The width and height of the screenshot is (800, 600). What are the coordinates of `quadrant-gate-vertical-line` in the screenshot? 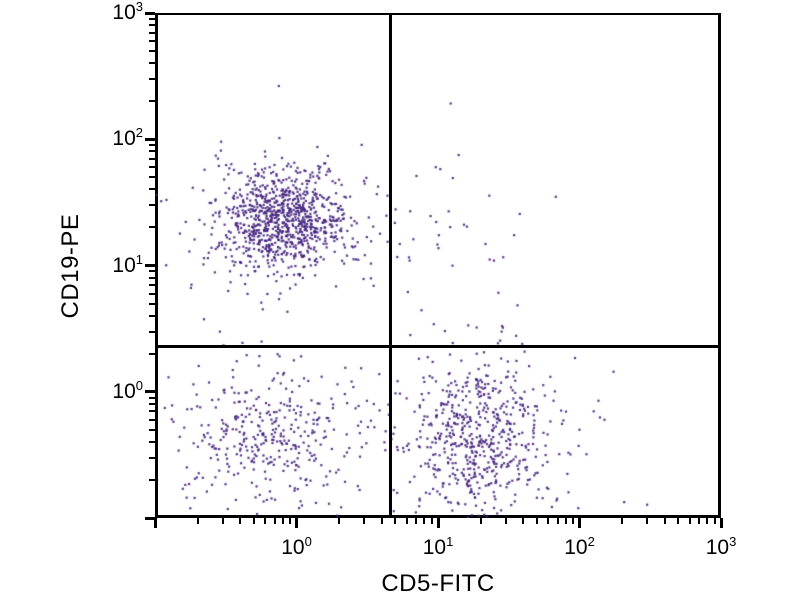 It's located at (390, 265).